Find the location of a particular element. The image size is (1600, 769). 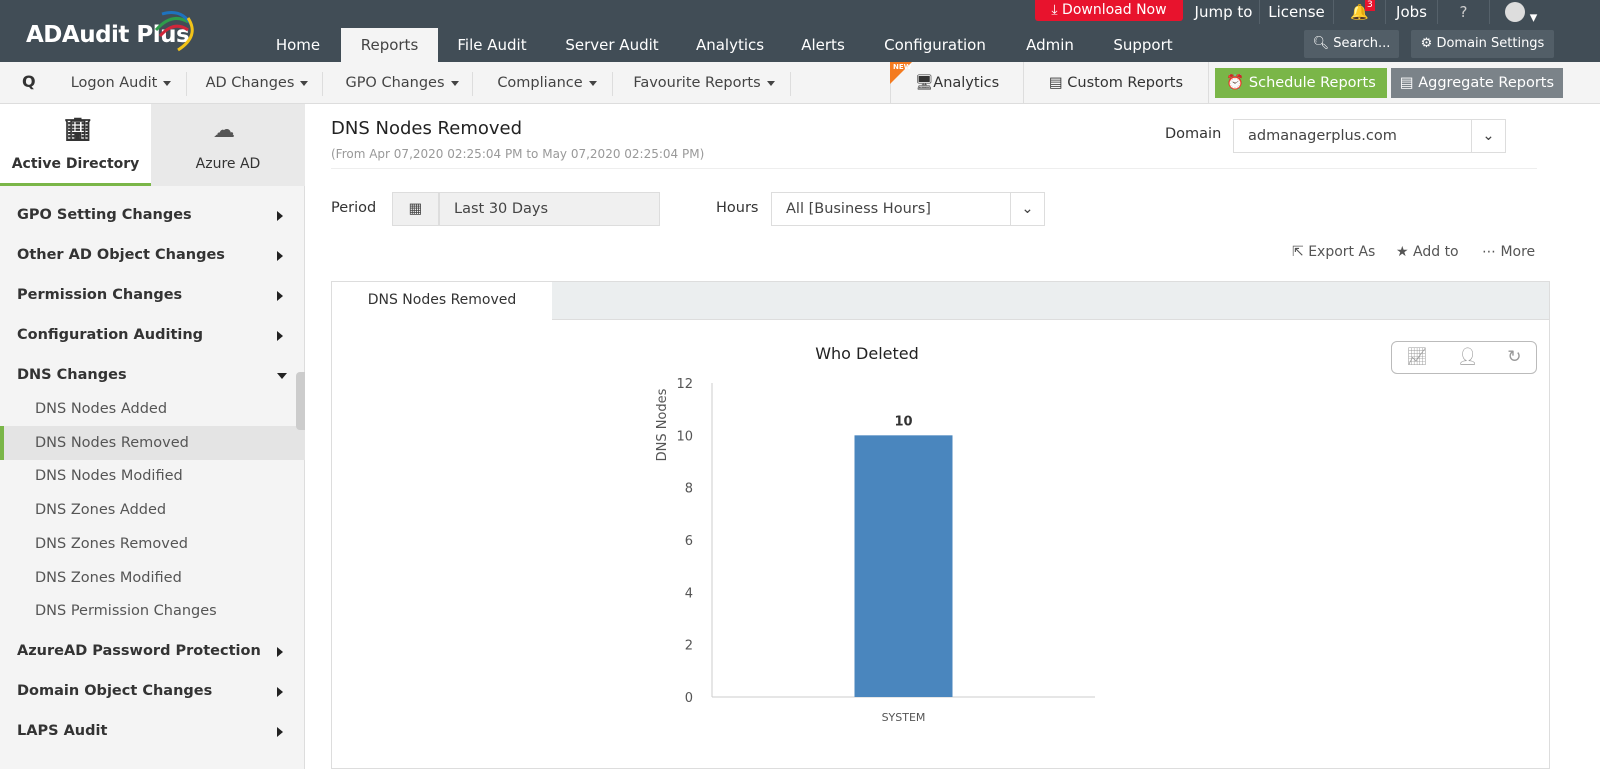

y-tick-label: 10 is located at coordinates (684, 436).